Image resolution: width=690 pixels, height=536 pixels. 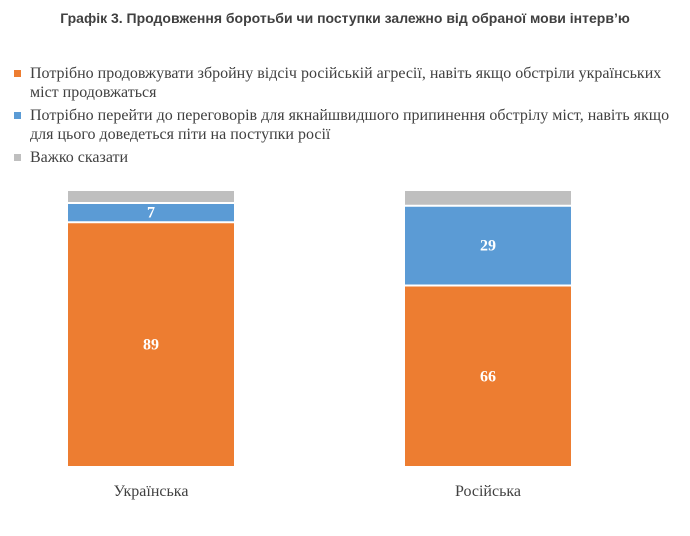 I want to click on legend-swatch-hard-to-say, so click(x=17, y=157).